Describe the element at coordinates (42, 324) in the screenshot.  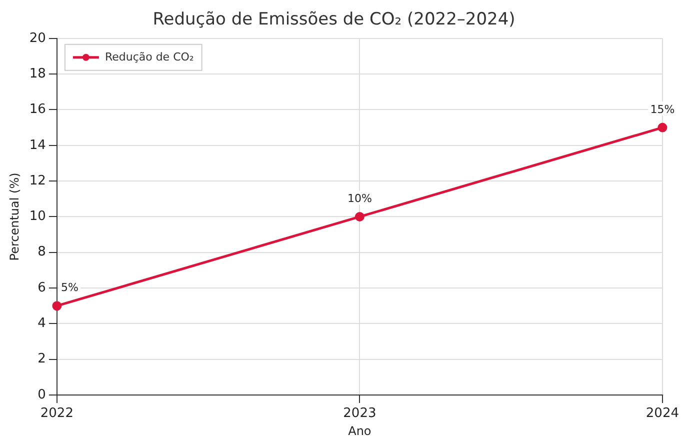
I see `y-tick-label: 4` at that location.